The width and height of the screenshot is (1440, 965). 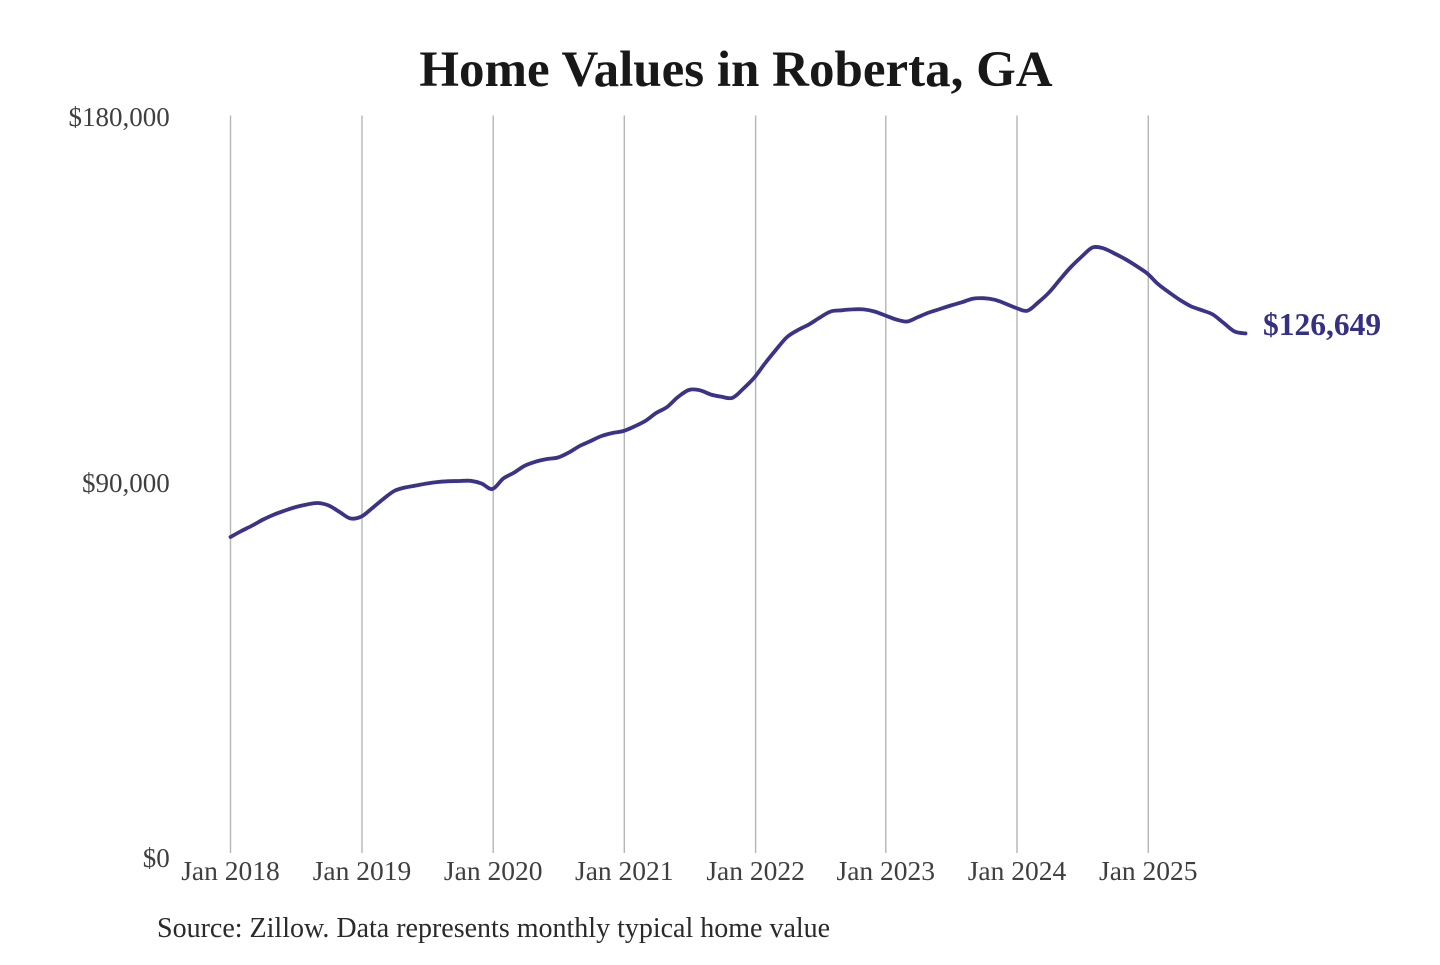 I want to click on svg-text: Jan 2019, so click(x=362, y=870).